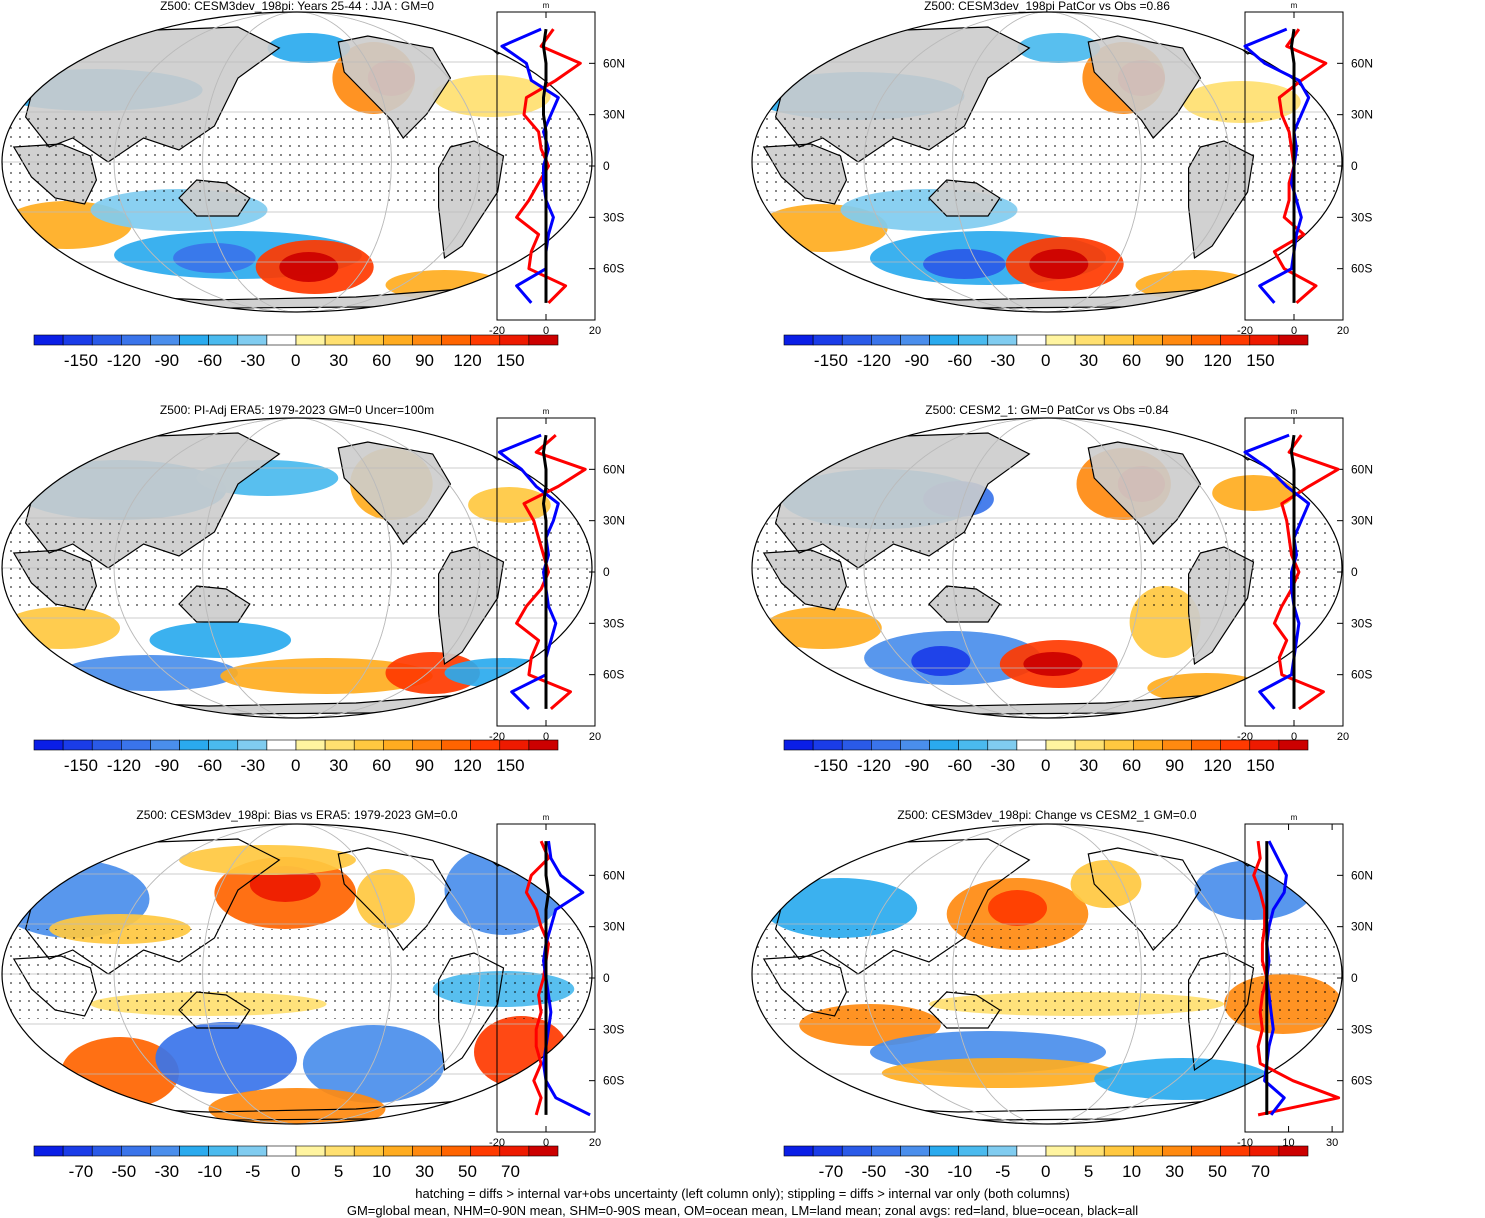  What do you see at coordinates (960, 765) in the screenshot?
I see `colorbar-label: -60` at bounding box center [960, 765].